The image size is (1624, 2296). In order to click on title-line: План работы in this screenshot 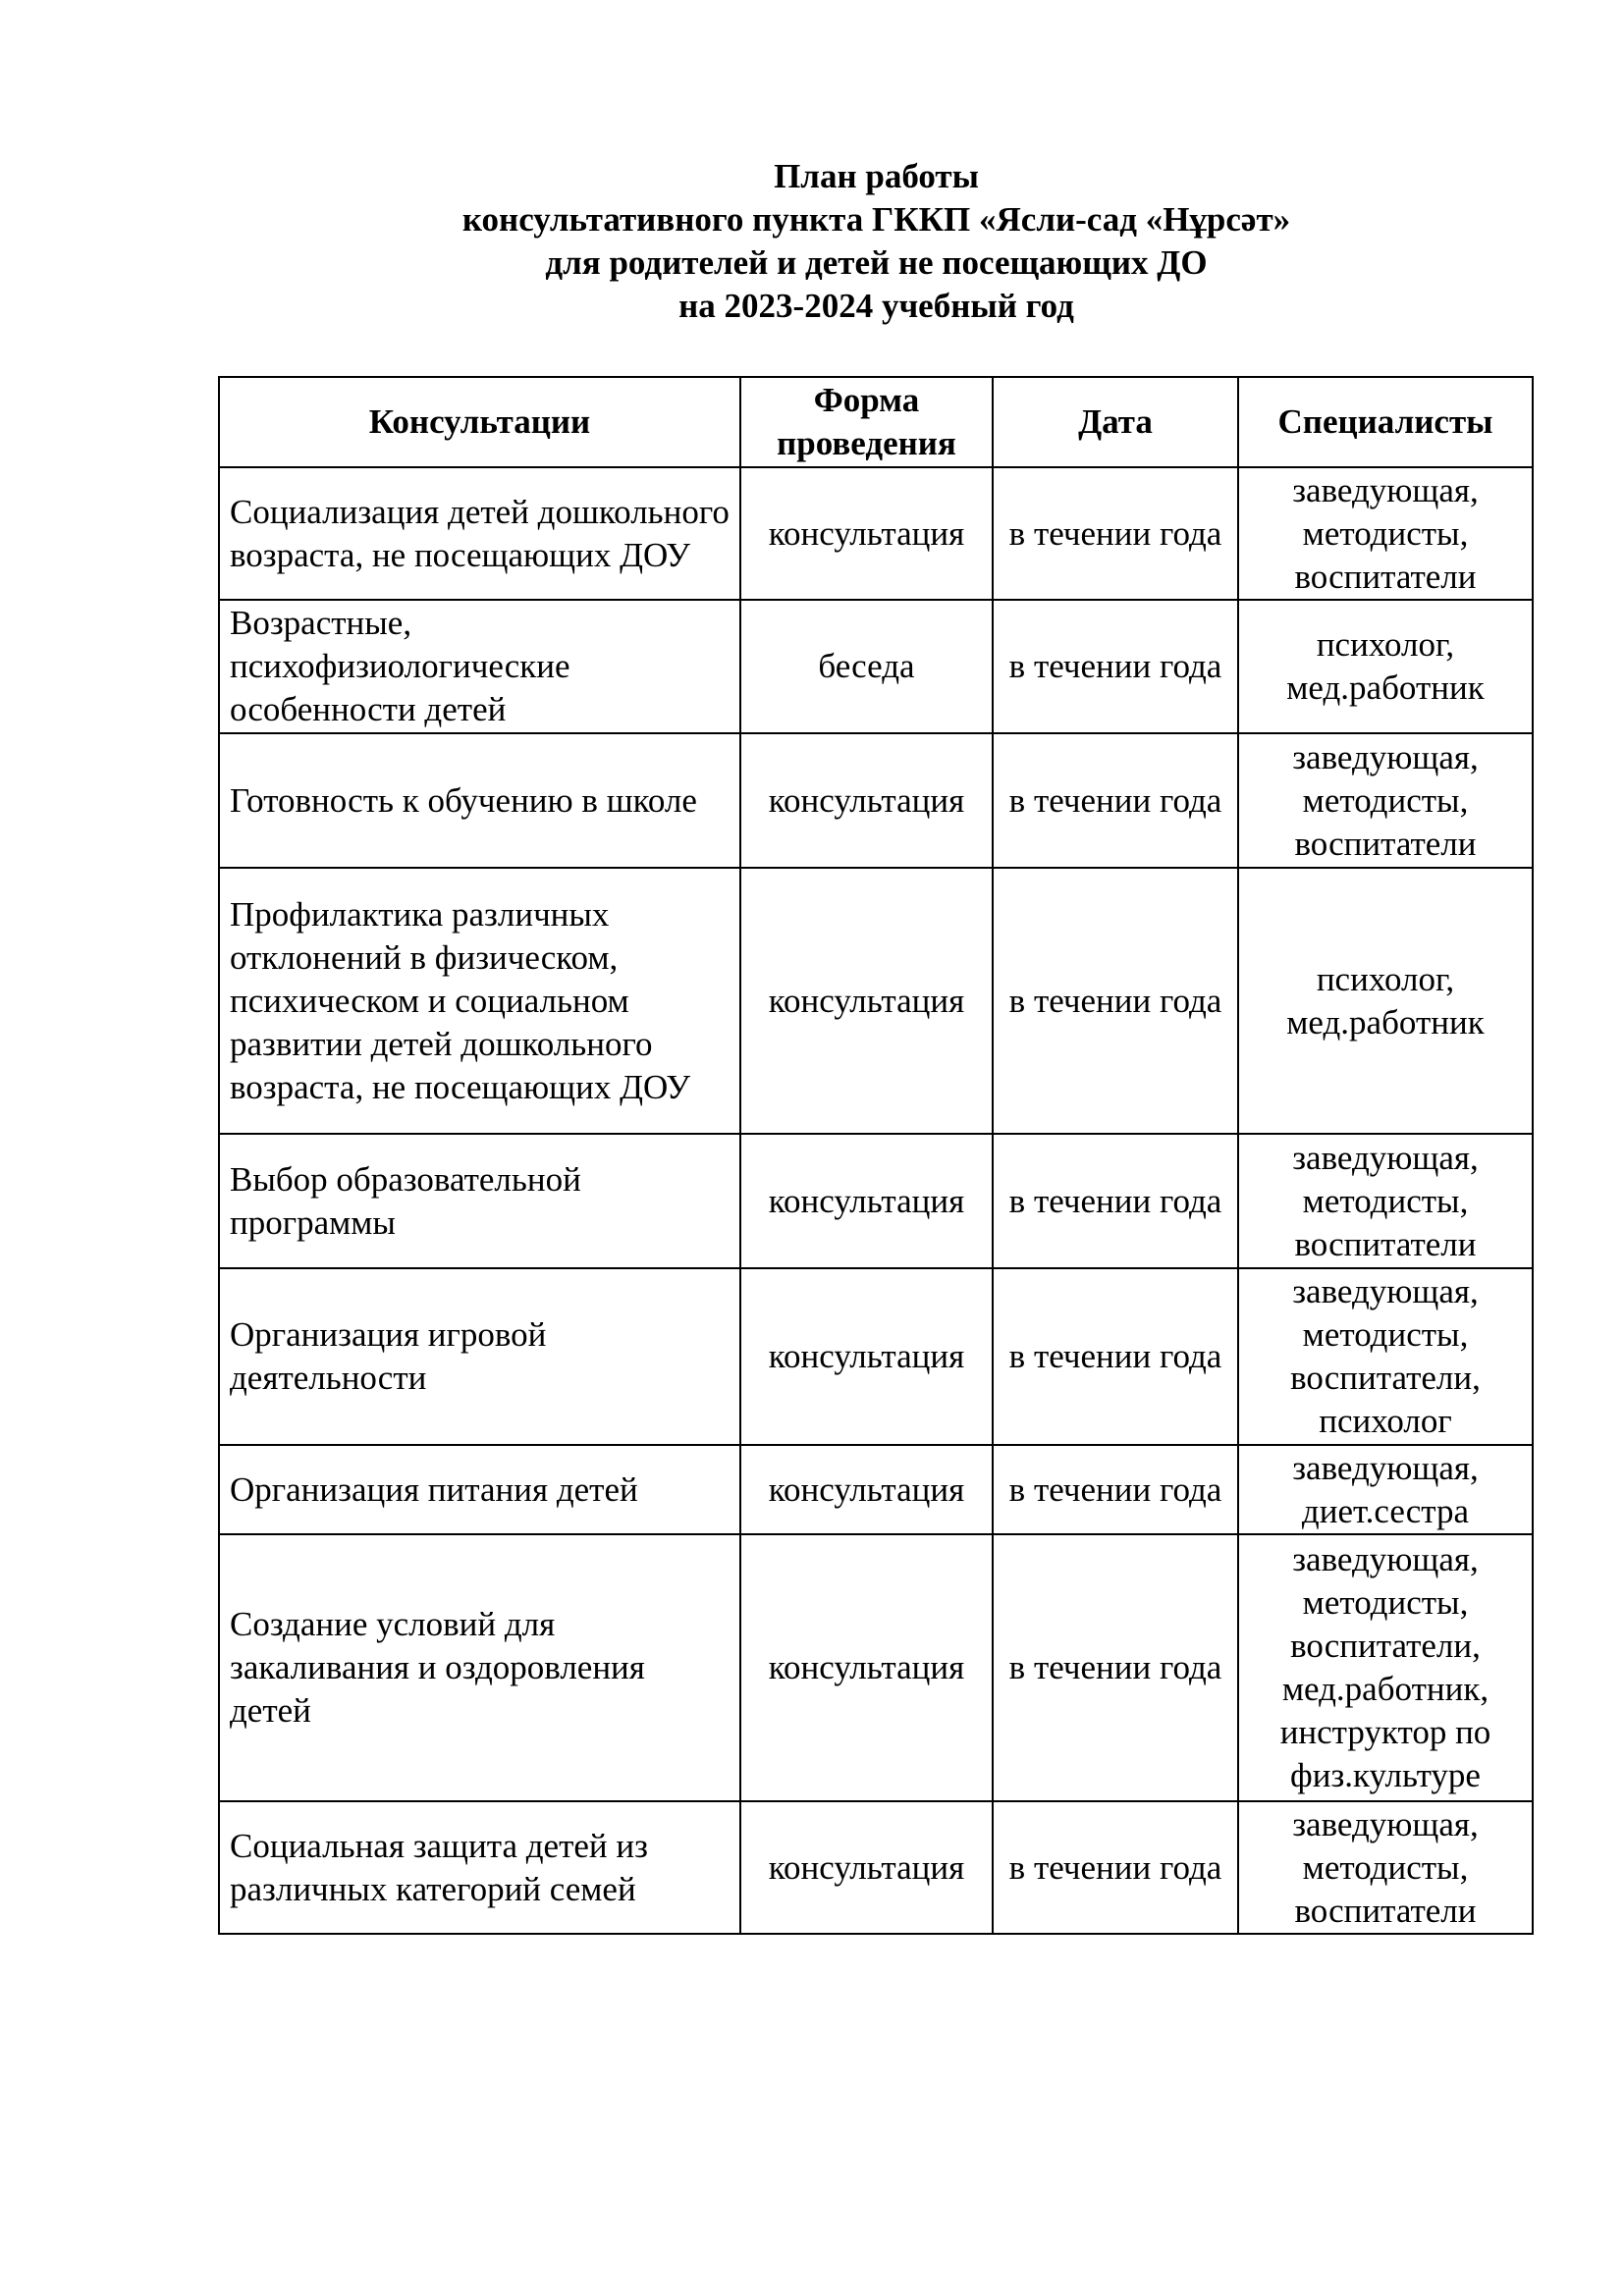, I will do `click(876, 176)`.